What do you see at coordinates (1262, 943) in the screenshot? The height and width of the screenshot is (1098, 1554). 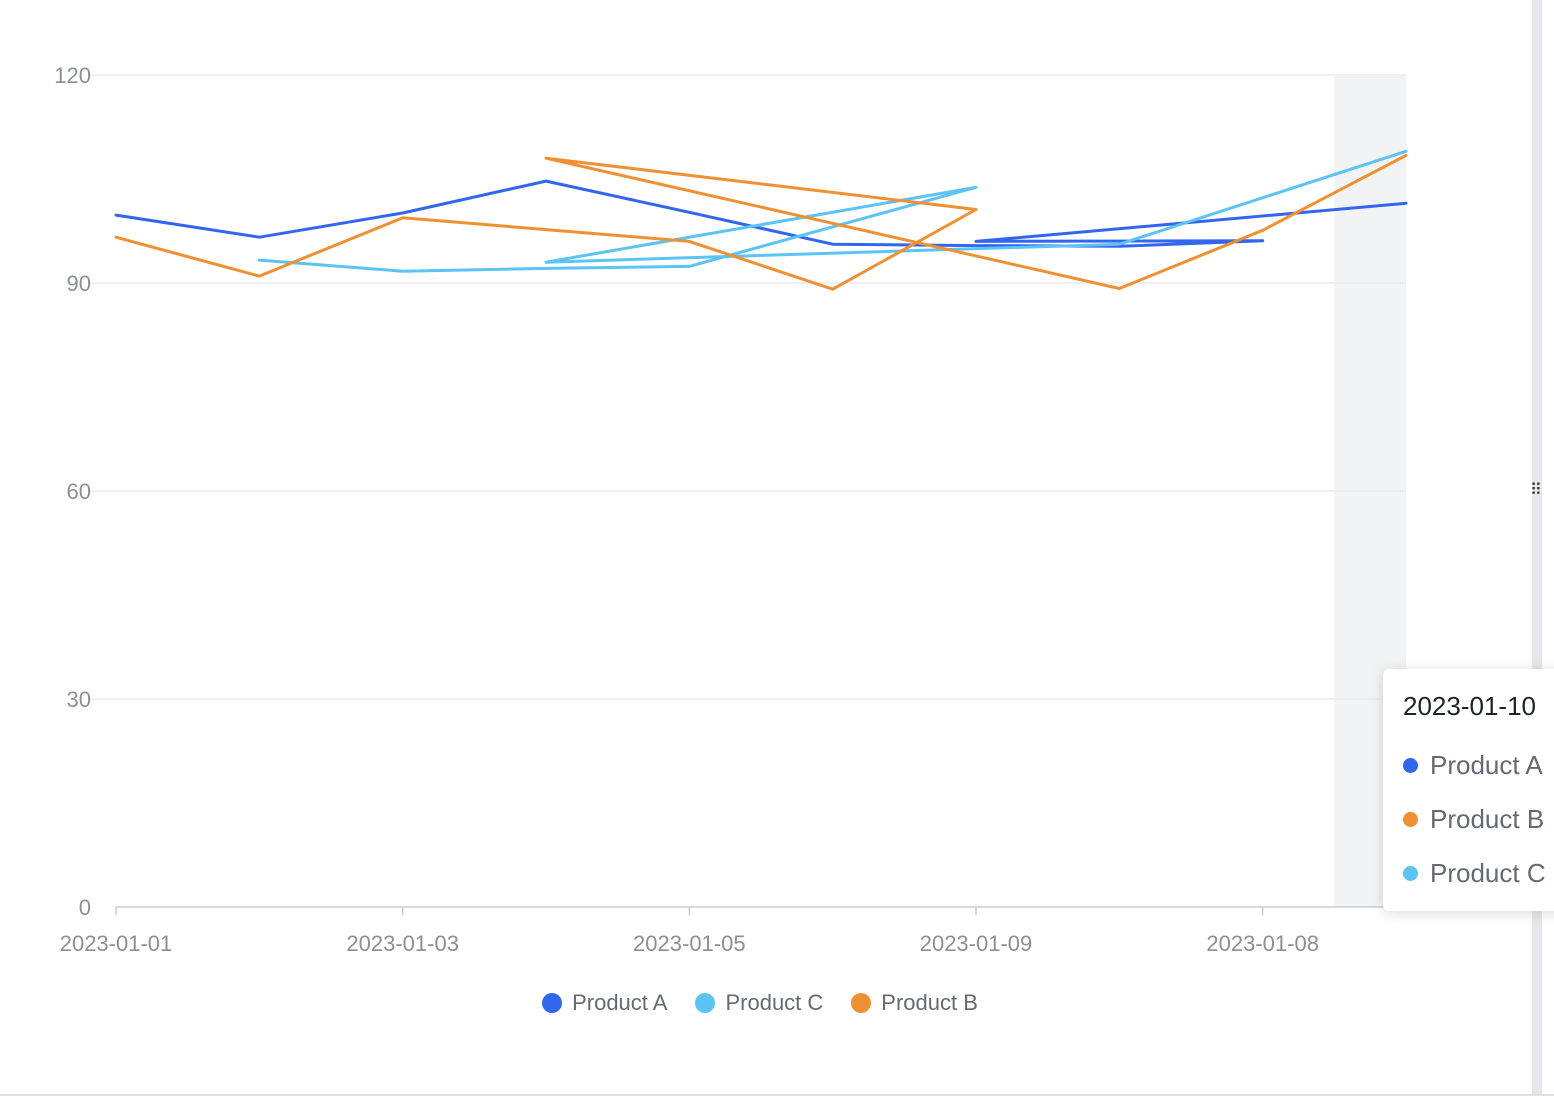 I see `x-tick-label: 2023-01-08` at bounding box center [1262, 943].